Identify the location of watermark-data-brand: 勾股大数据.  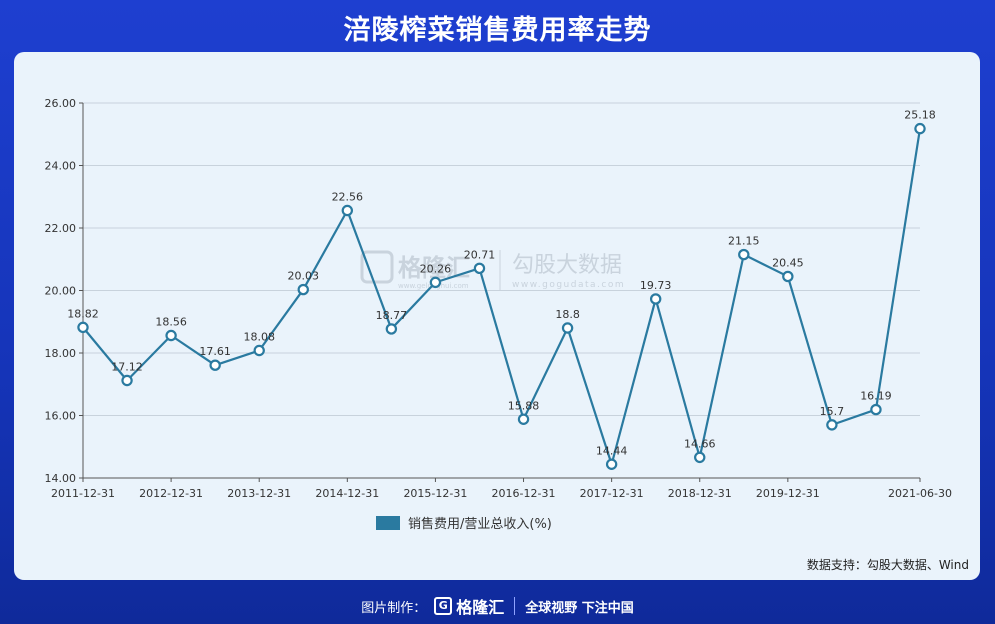
(567, 265).